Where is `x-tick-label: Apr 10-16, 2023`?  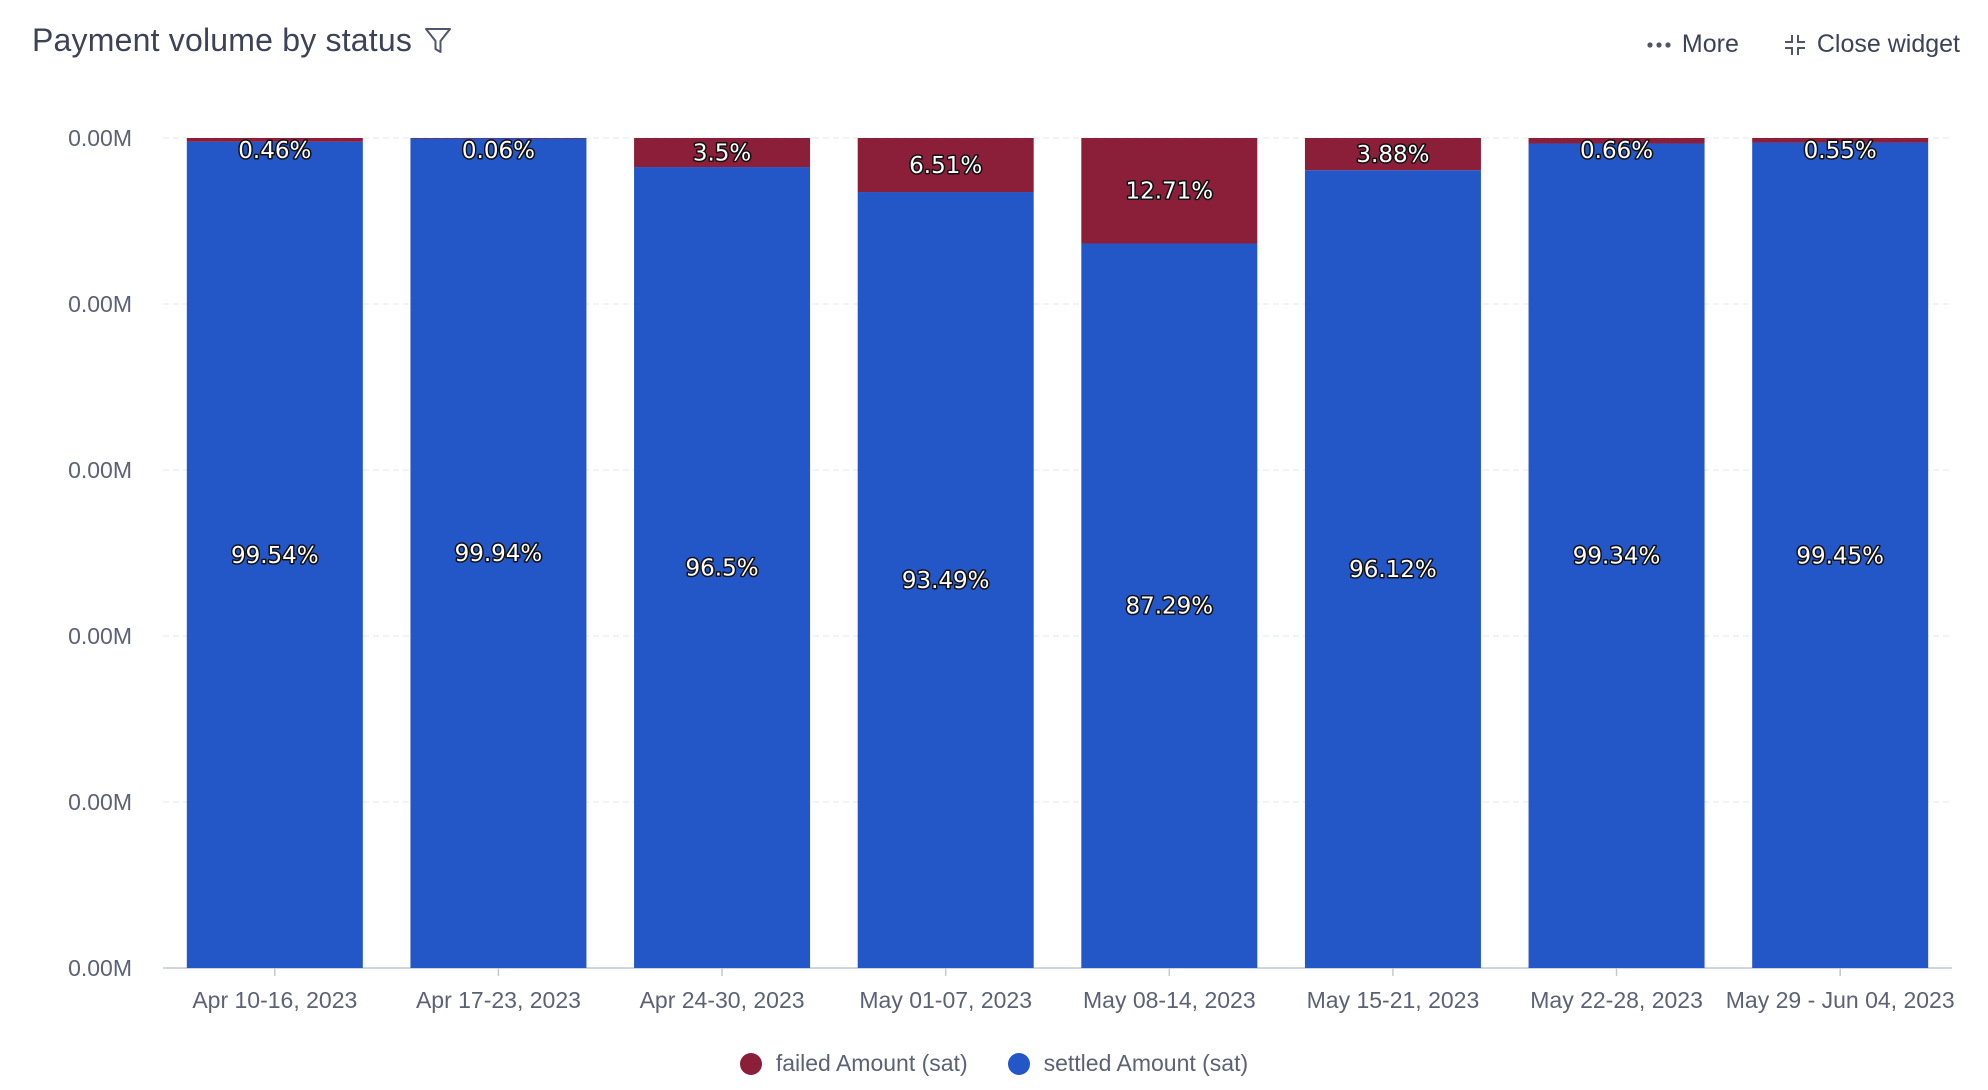 x-tick-label: Apr 10-16, 2023 is located at coordinates (274, 1000).